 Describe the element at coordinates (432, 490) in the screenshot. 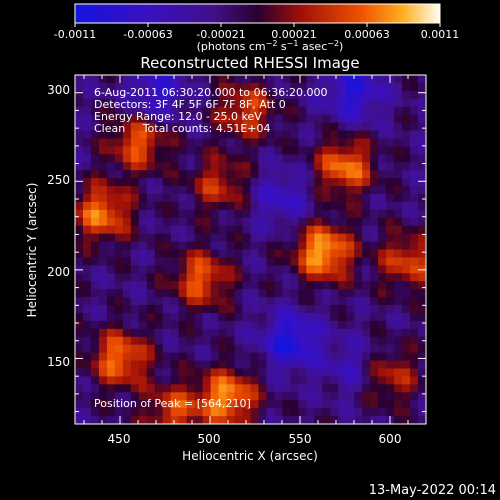

I see `footer-date: 13-May-2022 00:14` at that location.